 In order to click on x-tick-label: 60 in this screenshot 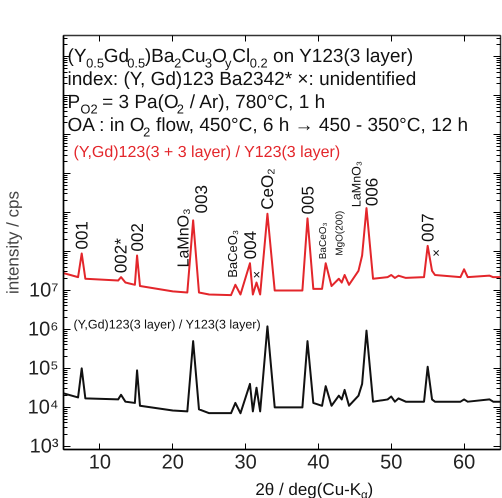, I will do `click(464, 463)`.